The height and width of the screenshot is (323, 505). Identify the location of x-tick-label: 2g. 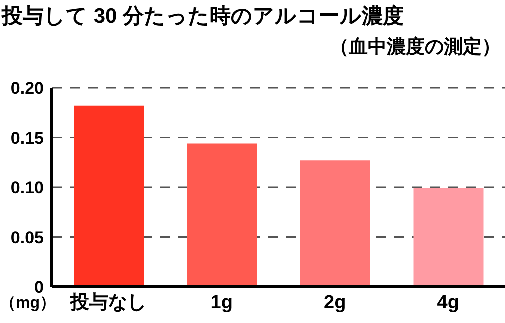
(335, 303).